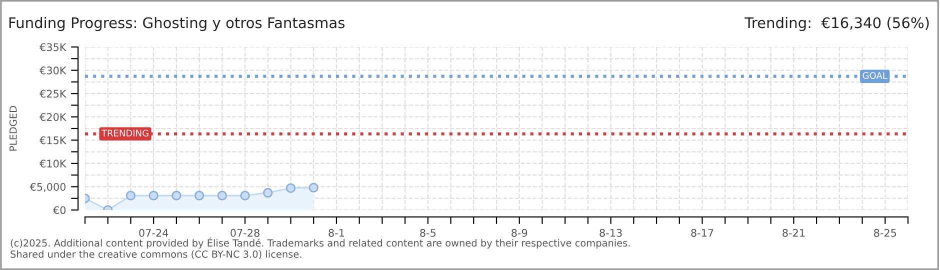 The image size is (940, 270). I want to click on chart-subtitle: Trending: €16,340 (56%), so click(836, 24).